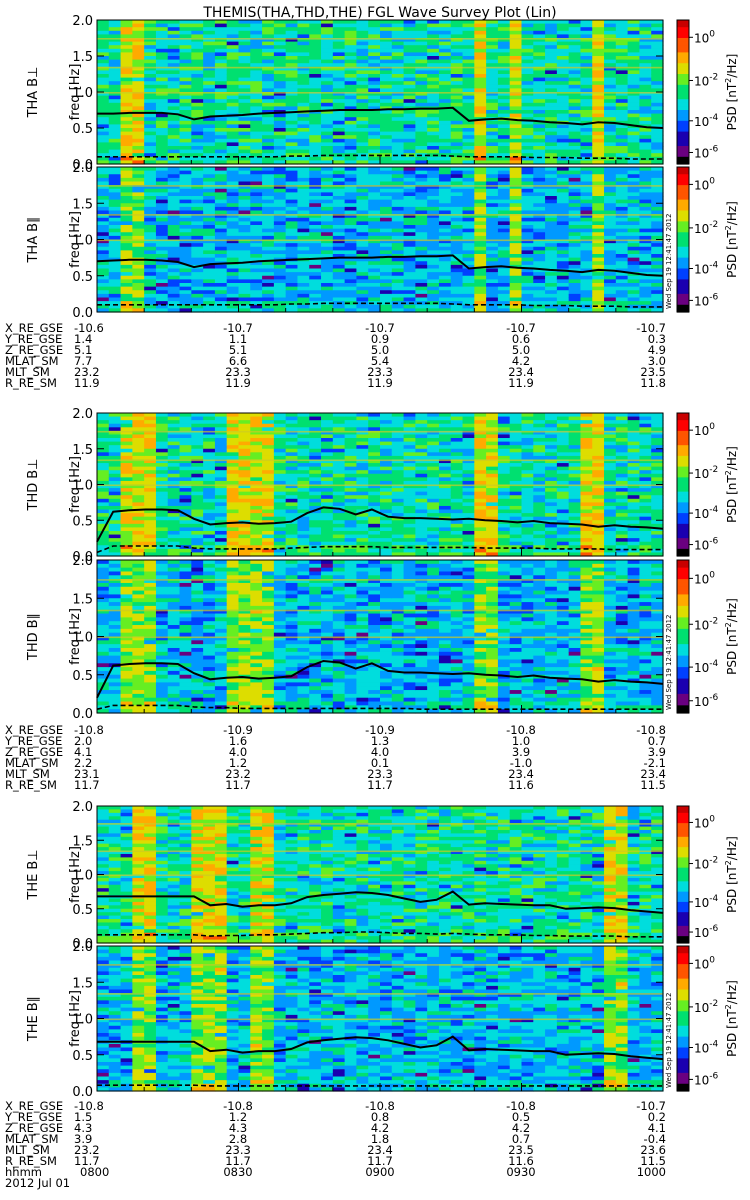  I want to click on tick-exponent: -4, so click(713, 118).